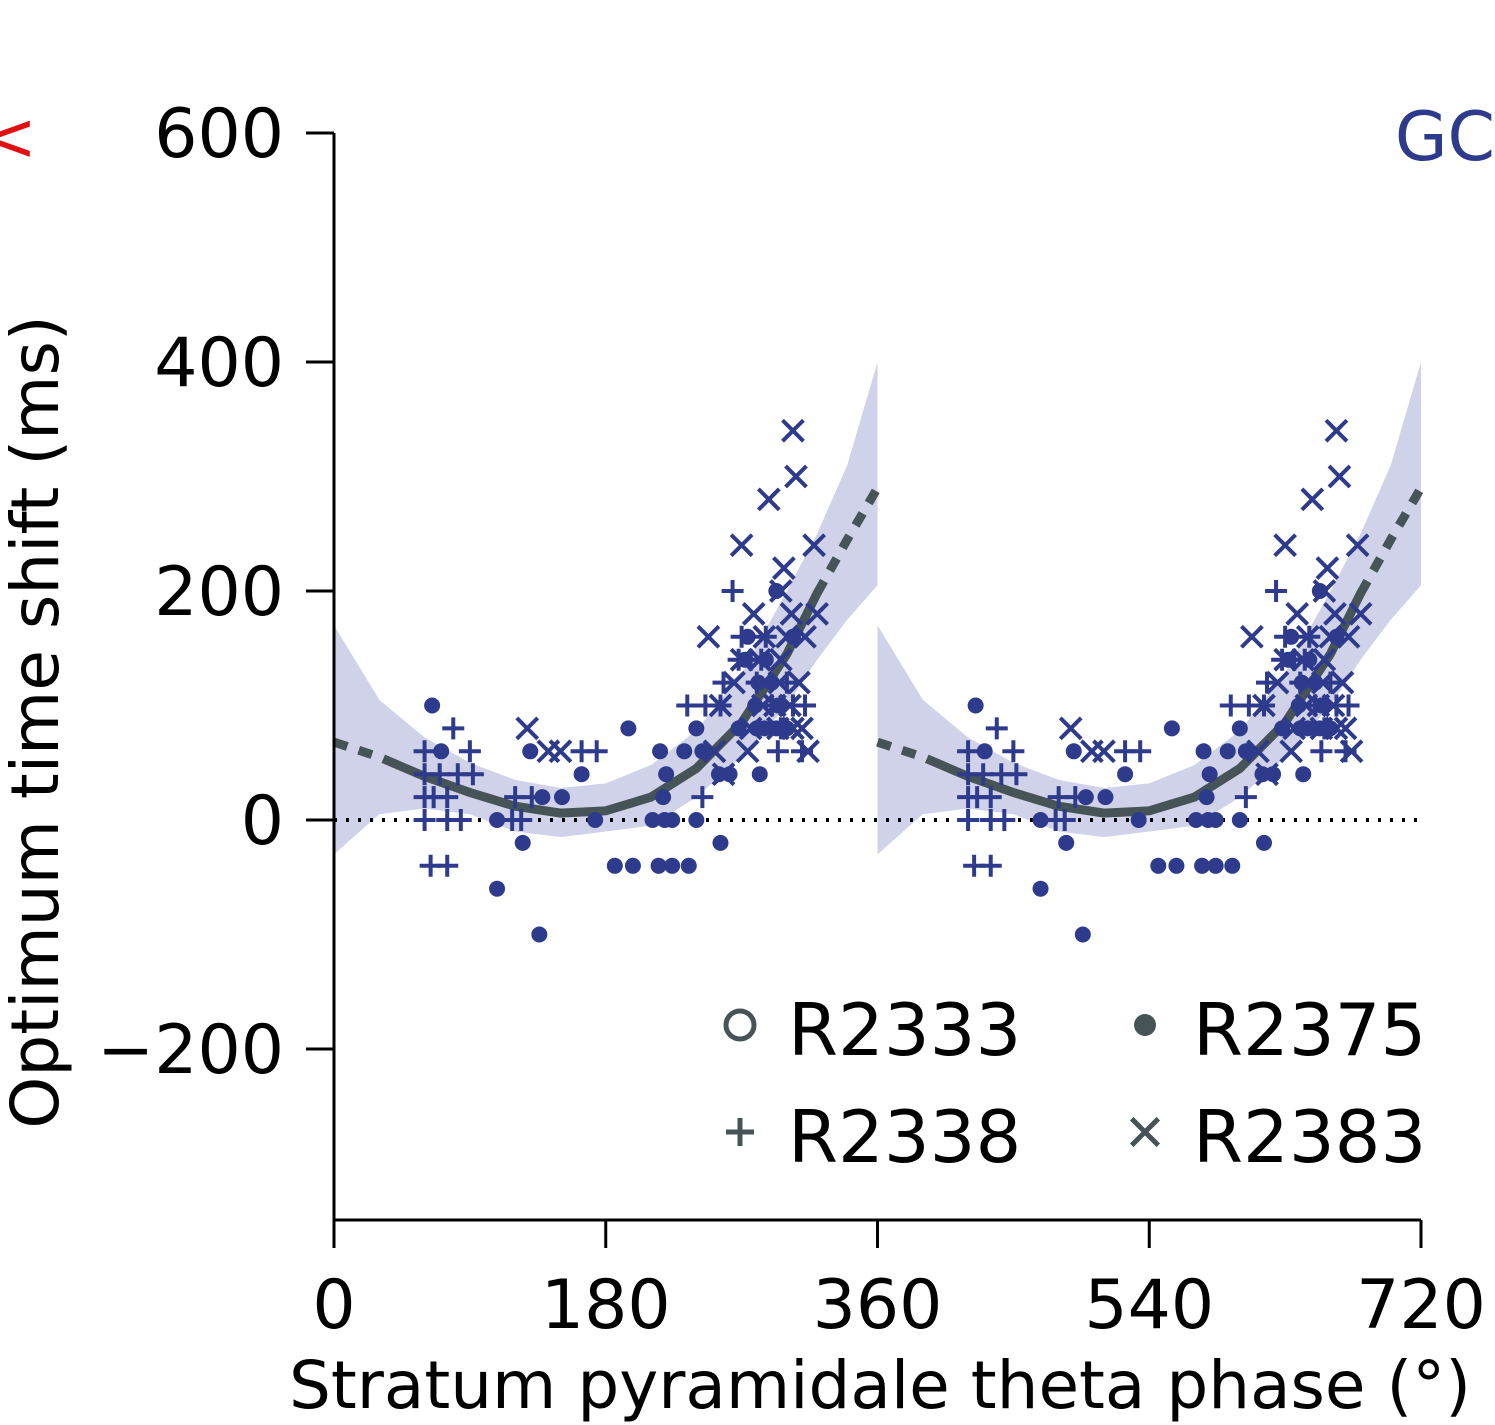  I want to click on legend: R2333 R2375 R2338 R2383, so click(1074, 1083).